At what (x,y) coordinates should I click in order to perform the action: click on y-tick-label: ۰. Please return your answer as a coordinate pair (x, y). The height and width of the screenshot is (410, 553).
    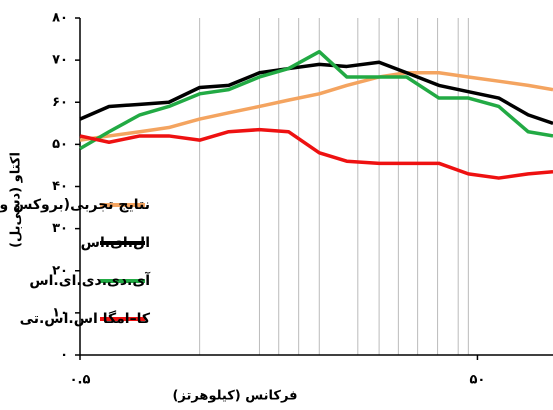
    Looking at the image, I should click on (64, 355).